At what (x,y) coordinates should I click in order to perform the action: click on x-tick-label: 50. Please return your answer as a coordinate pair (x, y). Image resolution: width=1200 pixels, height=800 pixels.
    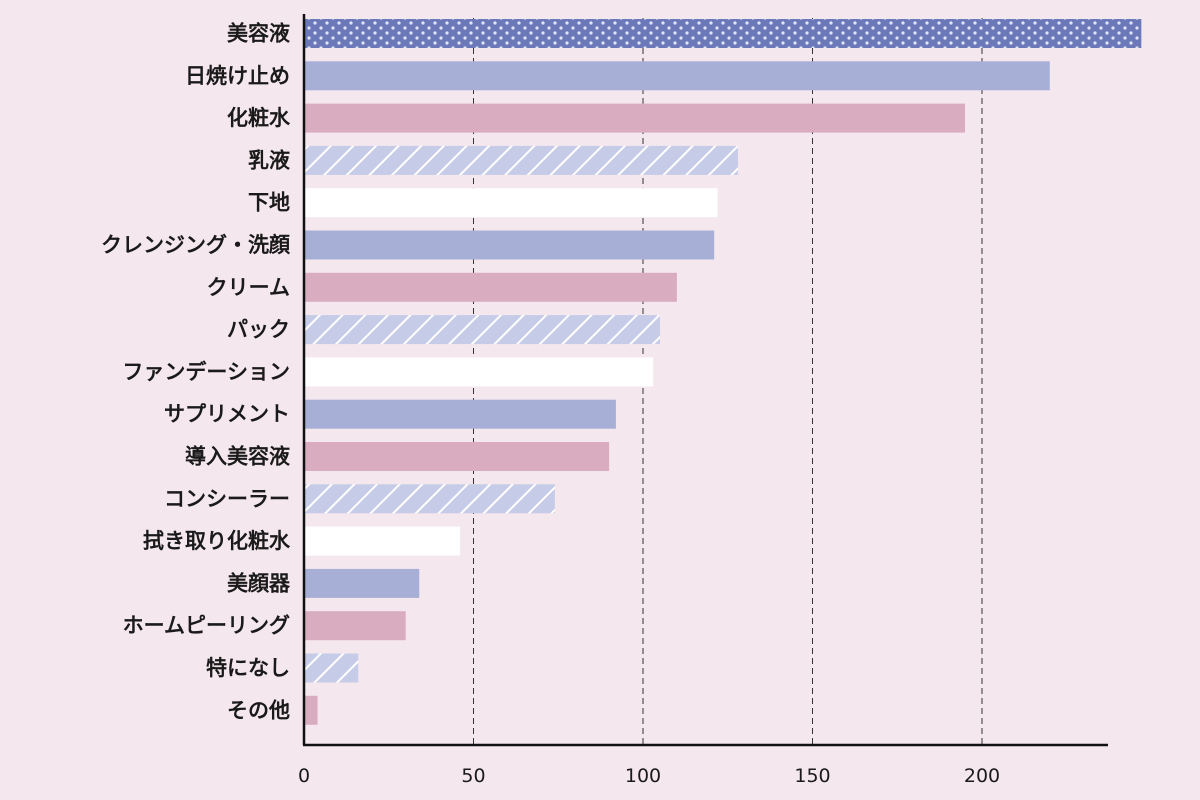
    Looking at the image, I should click on (473, 776).